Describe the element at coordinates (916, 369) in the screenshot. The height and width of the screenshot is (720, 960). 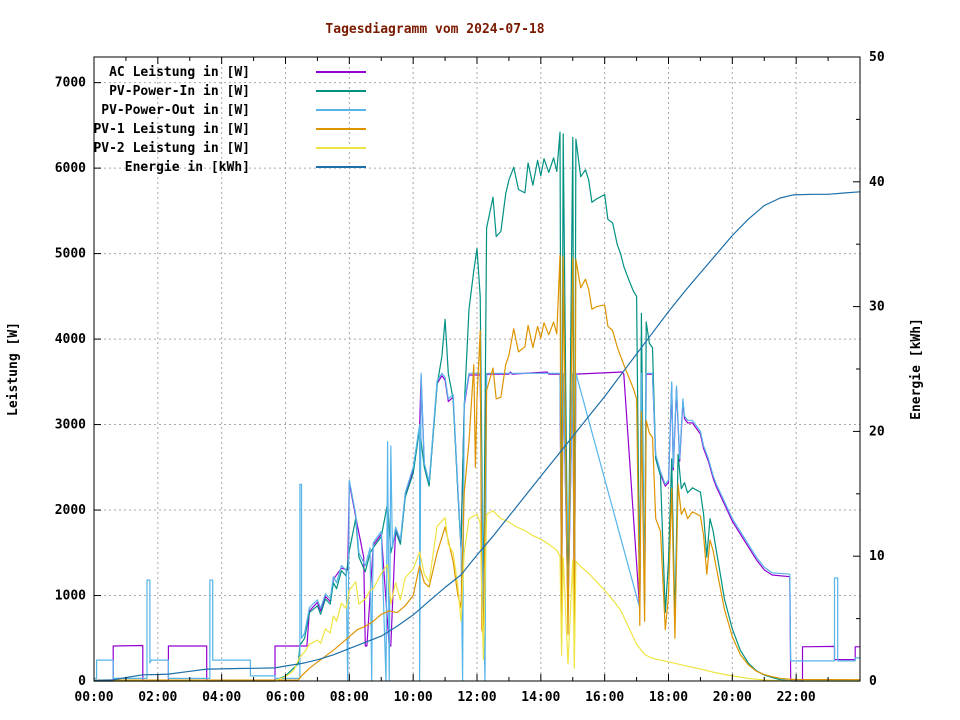
I see `y2-axis-title: Energie [kWh]` at that location.